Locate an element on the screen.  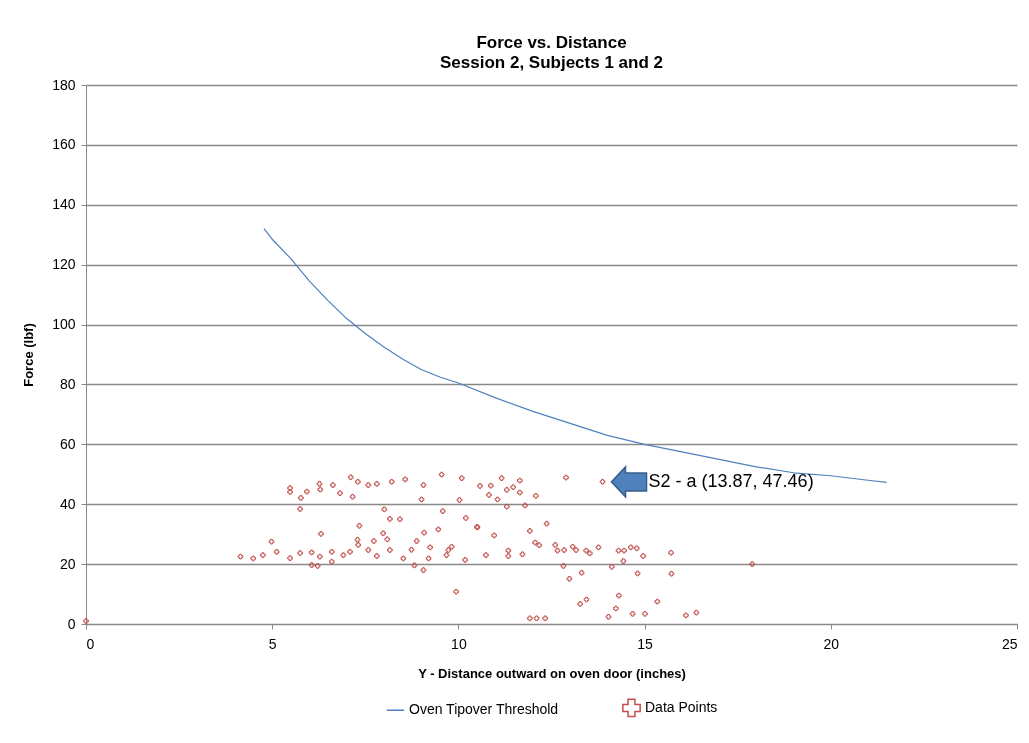
x-tick-label: 5 is located at coordinates (272, 643).